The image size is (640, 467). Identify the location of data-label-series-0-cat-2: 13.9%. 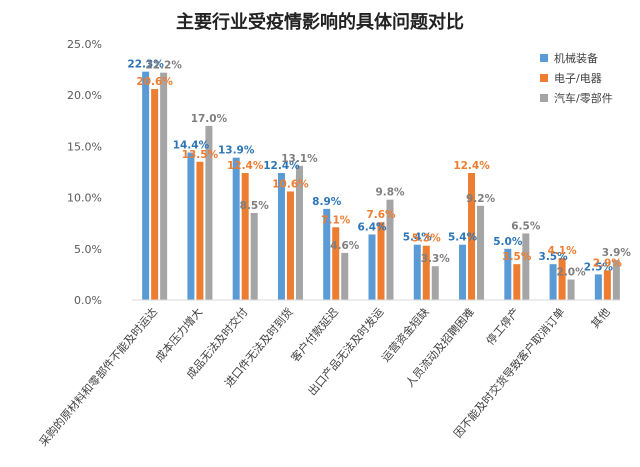
(236, 151).